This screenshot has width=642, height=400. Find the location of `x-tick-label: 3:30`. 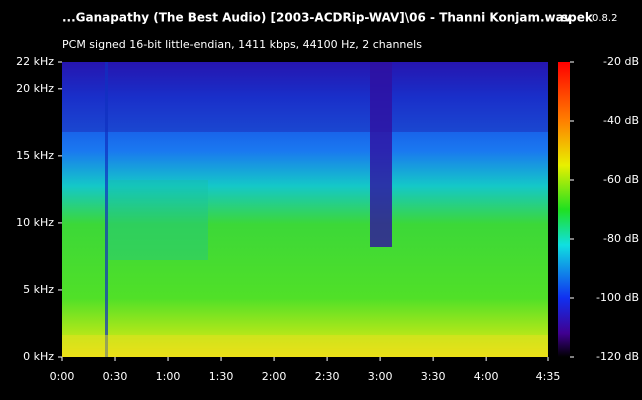

x-tick-label: 3:30 is located at coordinates (433, 376).